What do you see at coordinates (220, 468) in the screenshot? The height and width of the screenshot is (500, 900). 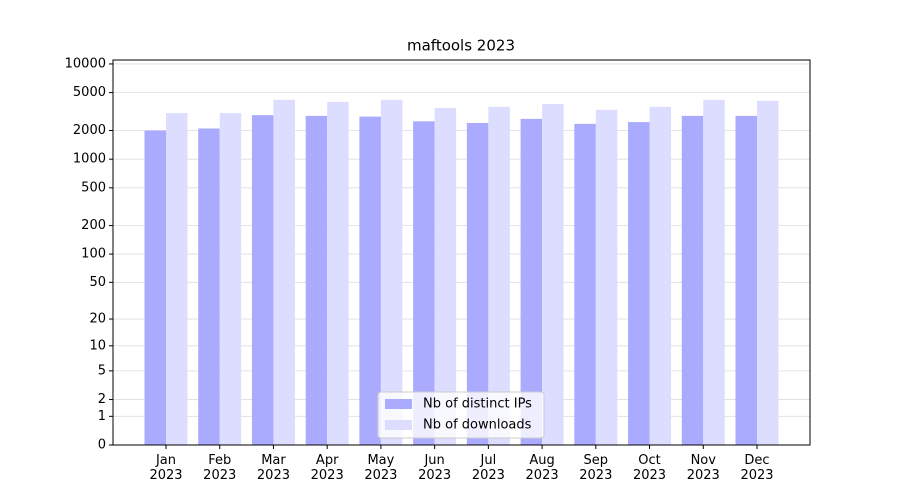 I see `x-tick-label: Feb 2023` at bounding box center [220, 468].